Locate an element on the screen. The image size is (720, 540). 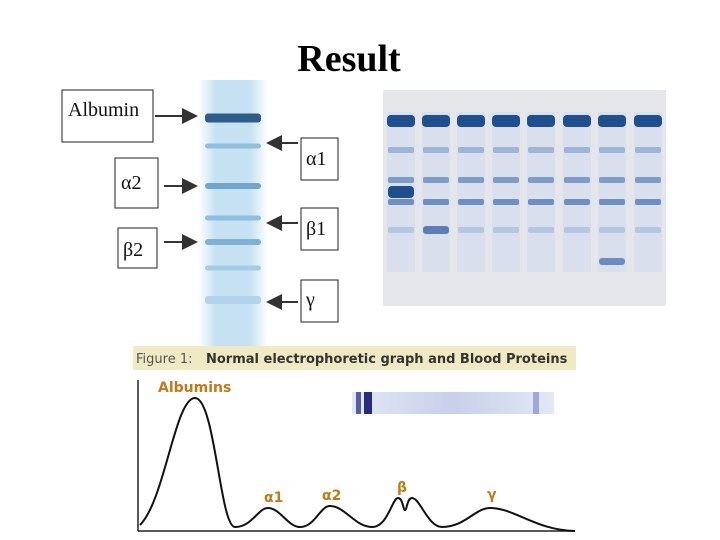
gel-label: β1 is located at coordinates (316, 229).